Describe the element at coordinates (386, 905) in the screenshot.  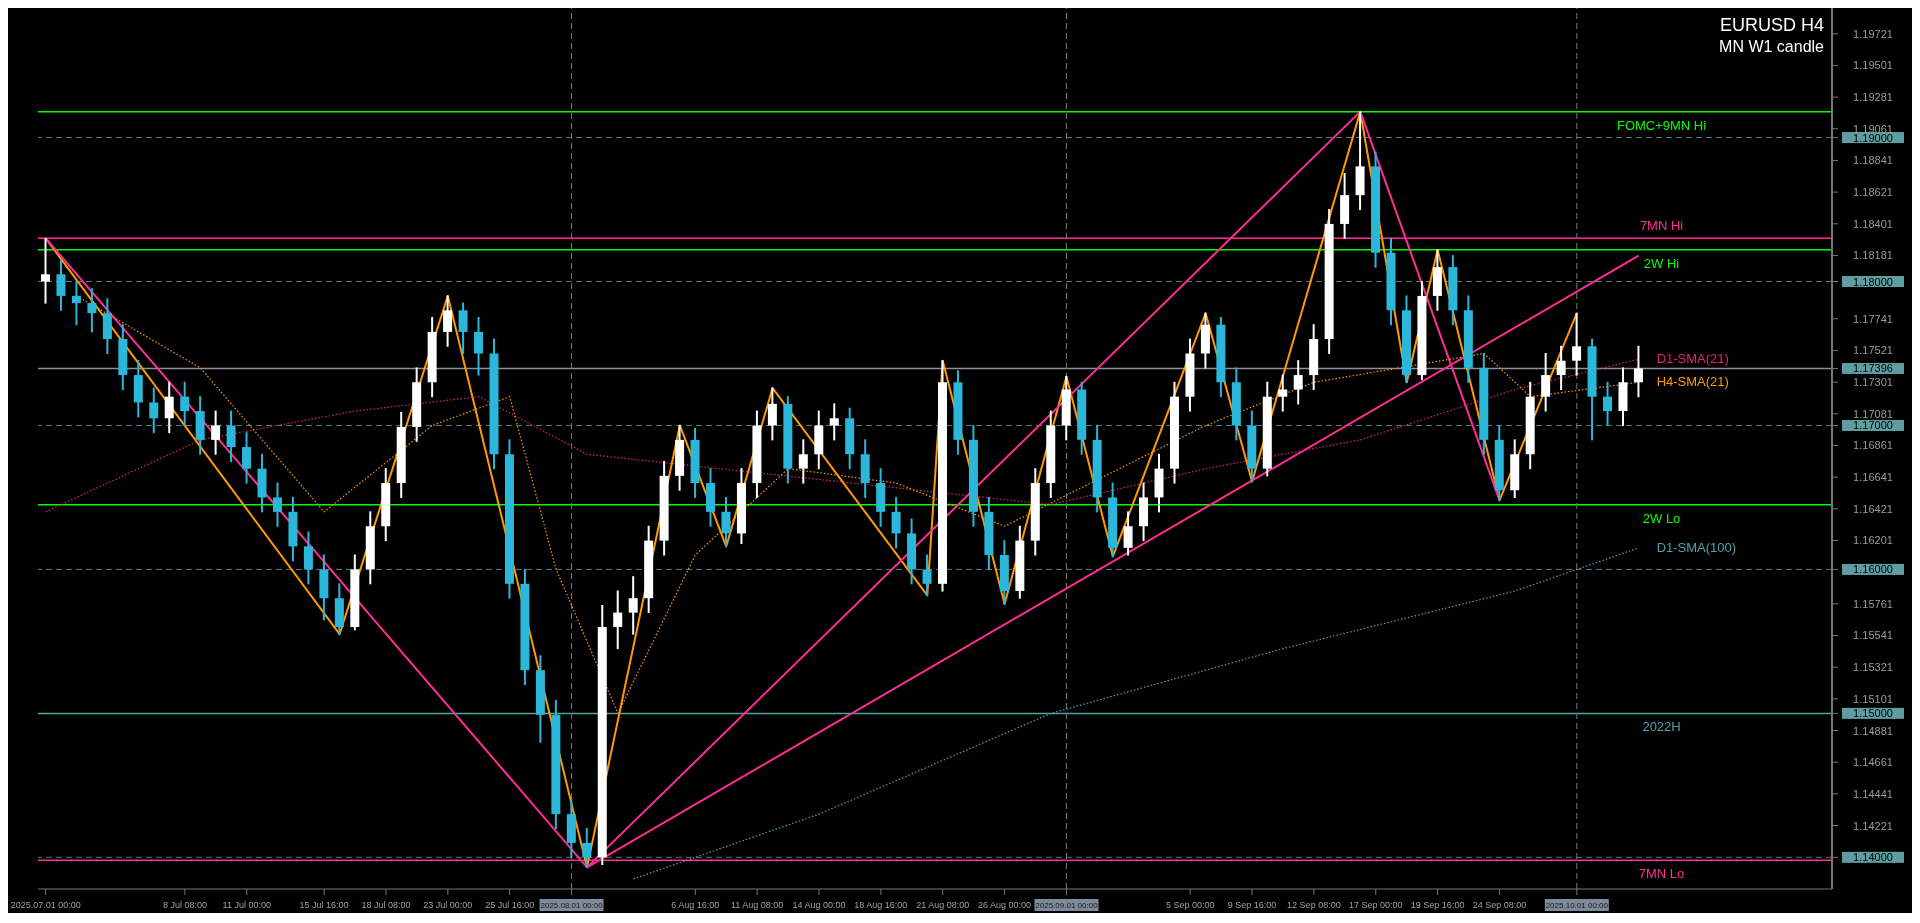
I see `x-tick-label: 18 Jul 08:00` at that location.